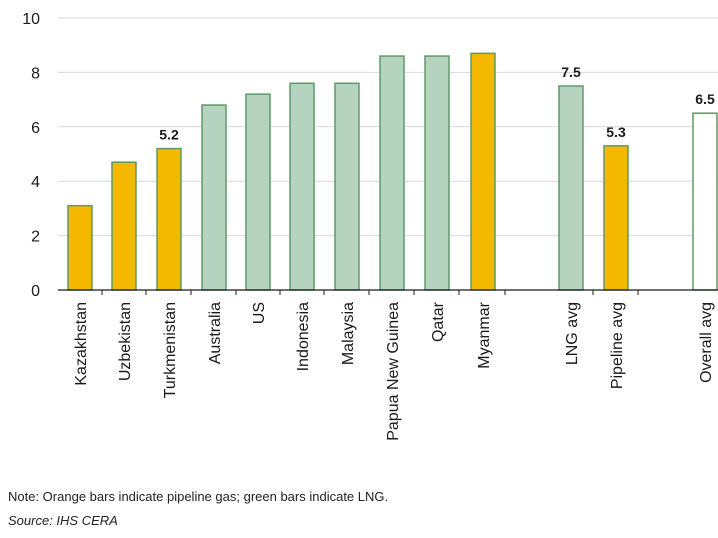 The height and width of the screenshot is (538, 718). What do you see at coordinates (303, 336) in the screenshot?
I see `x-tick-label: Indonesia` at bounding box center [303, 336].